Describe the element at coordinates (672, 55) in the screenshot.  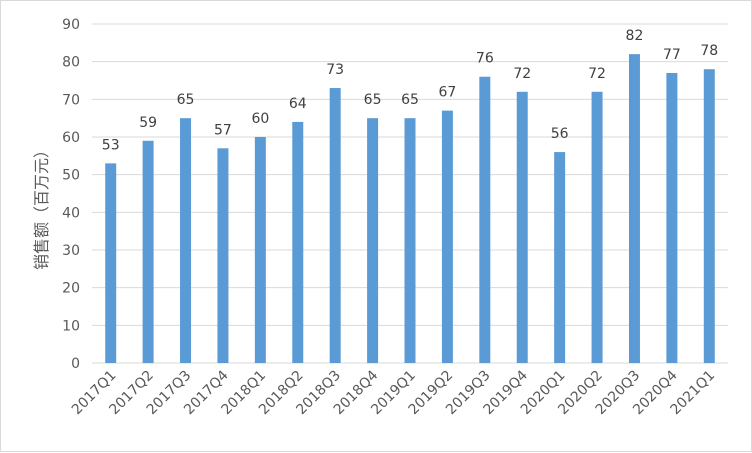
I see `data-label: 77` at that location.